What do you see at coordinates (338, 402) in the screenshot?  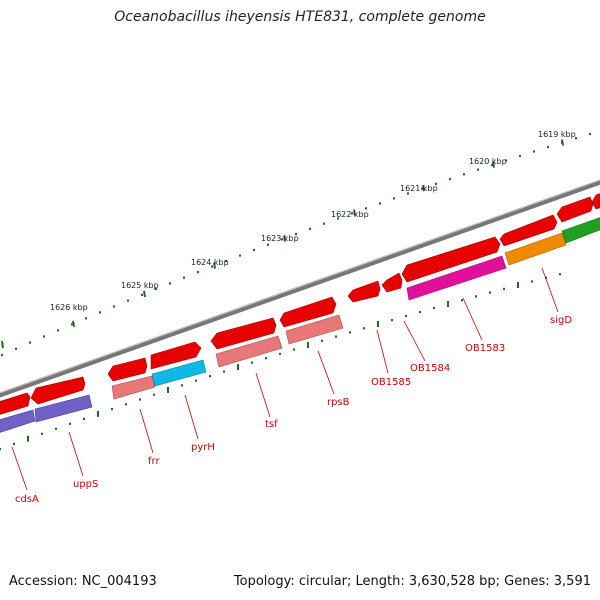 I see `gene-label-rpsB: rpsB` at bounding box center [338, 402].